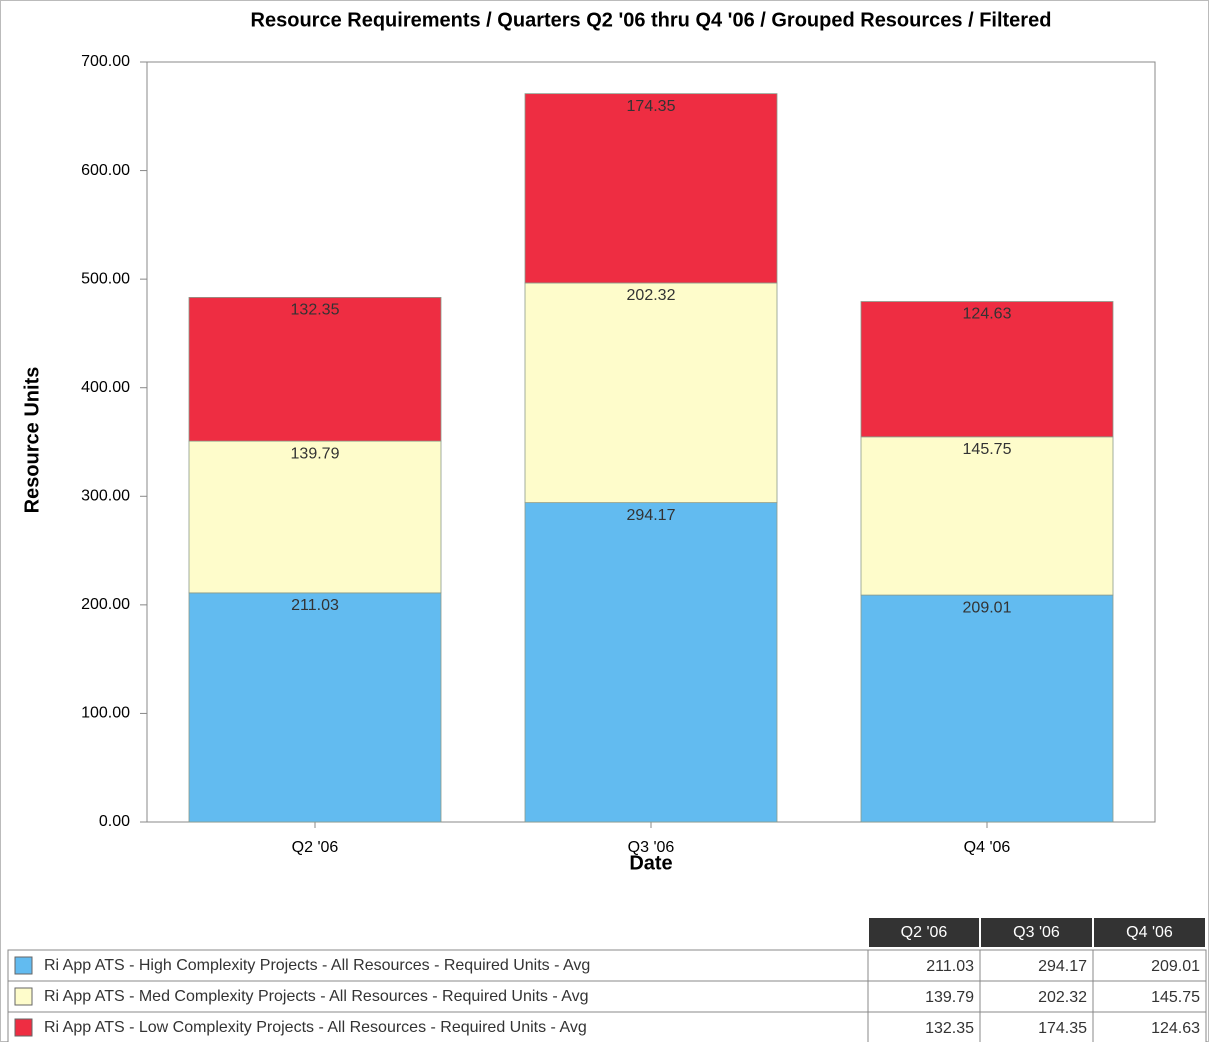  I want to click on table-header-text: Q3 '06, so click(1036, 932).